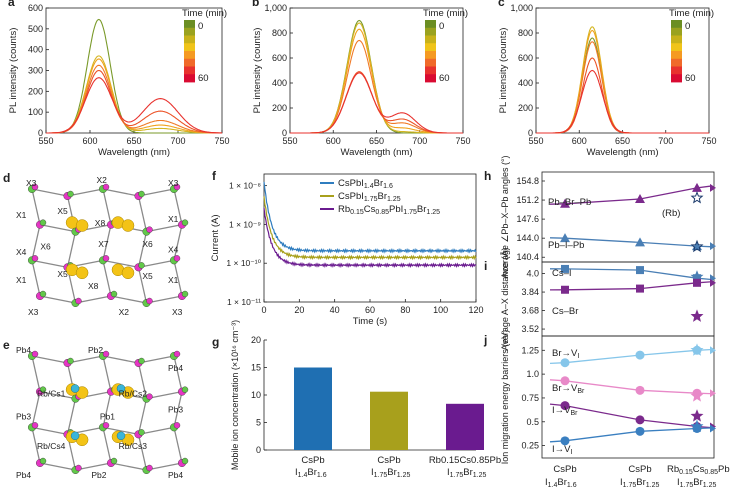 The height and width of the screenshot is (494, 734). What do you see at coordinates (530, 398) in the screenshot?
I see `y-tick-label: 0.75` at bounding box center [530, 398].